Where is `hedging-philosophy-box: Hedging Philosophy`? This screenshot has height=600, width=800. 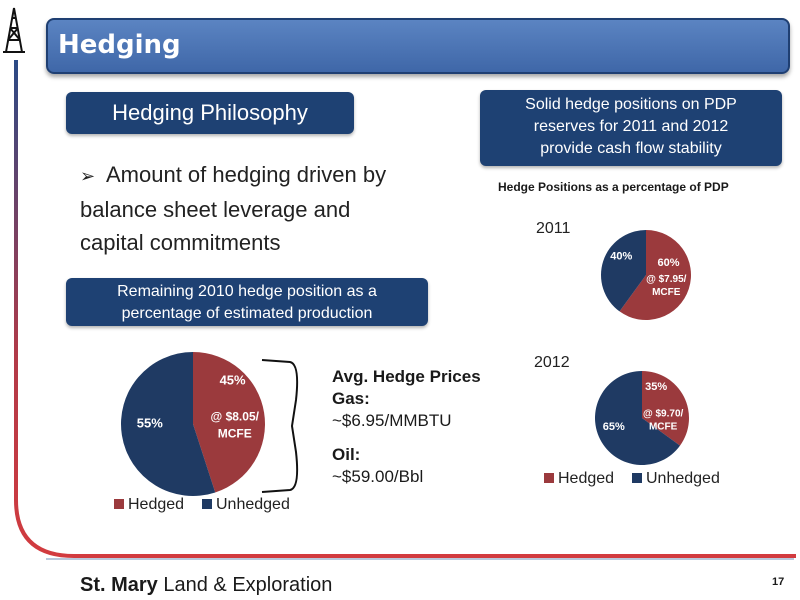 hedging-philosophy-box: Hedging Philosophy is located at coordinates (210, 113).